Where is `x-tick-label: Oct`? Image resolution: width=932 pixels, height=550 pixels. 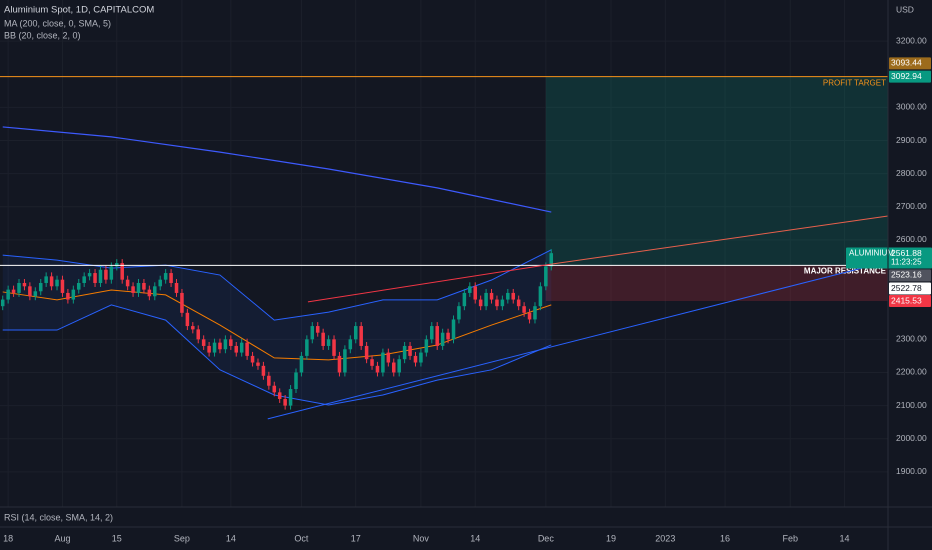
x-tick-label: Oct is located at coordinates (301, 538).